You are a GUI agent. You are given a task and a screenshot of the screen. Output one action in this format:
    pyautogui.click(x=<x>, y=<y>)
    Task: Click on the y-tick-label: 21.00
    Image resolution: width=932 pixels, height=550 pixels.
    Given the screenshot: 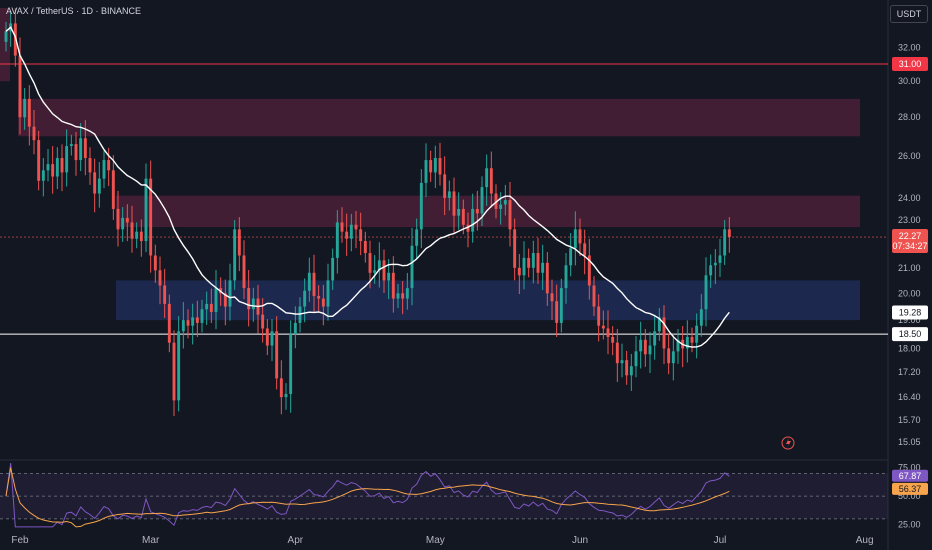 What is the action you would take?
    pyautogui.click(x=909, y=268)
    